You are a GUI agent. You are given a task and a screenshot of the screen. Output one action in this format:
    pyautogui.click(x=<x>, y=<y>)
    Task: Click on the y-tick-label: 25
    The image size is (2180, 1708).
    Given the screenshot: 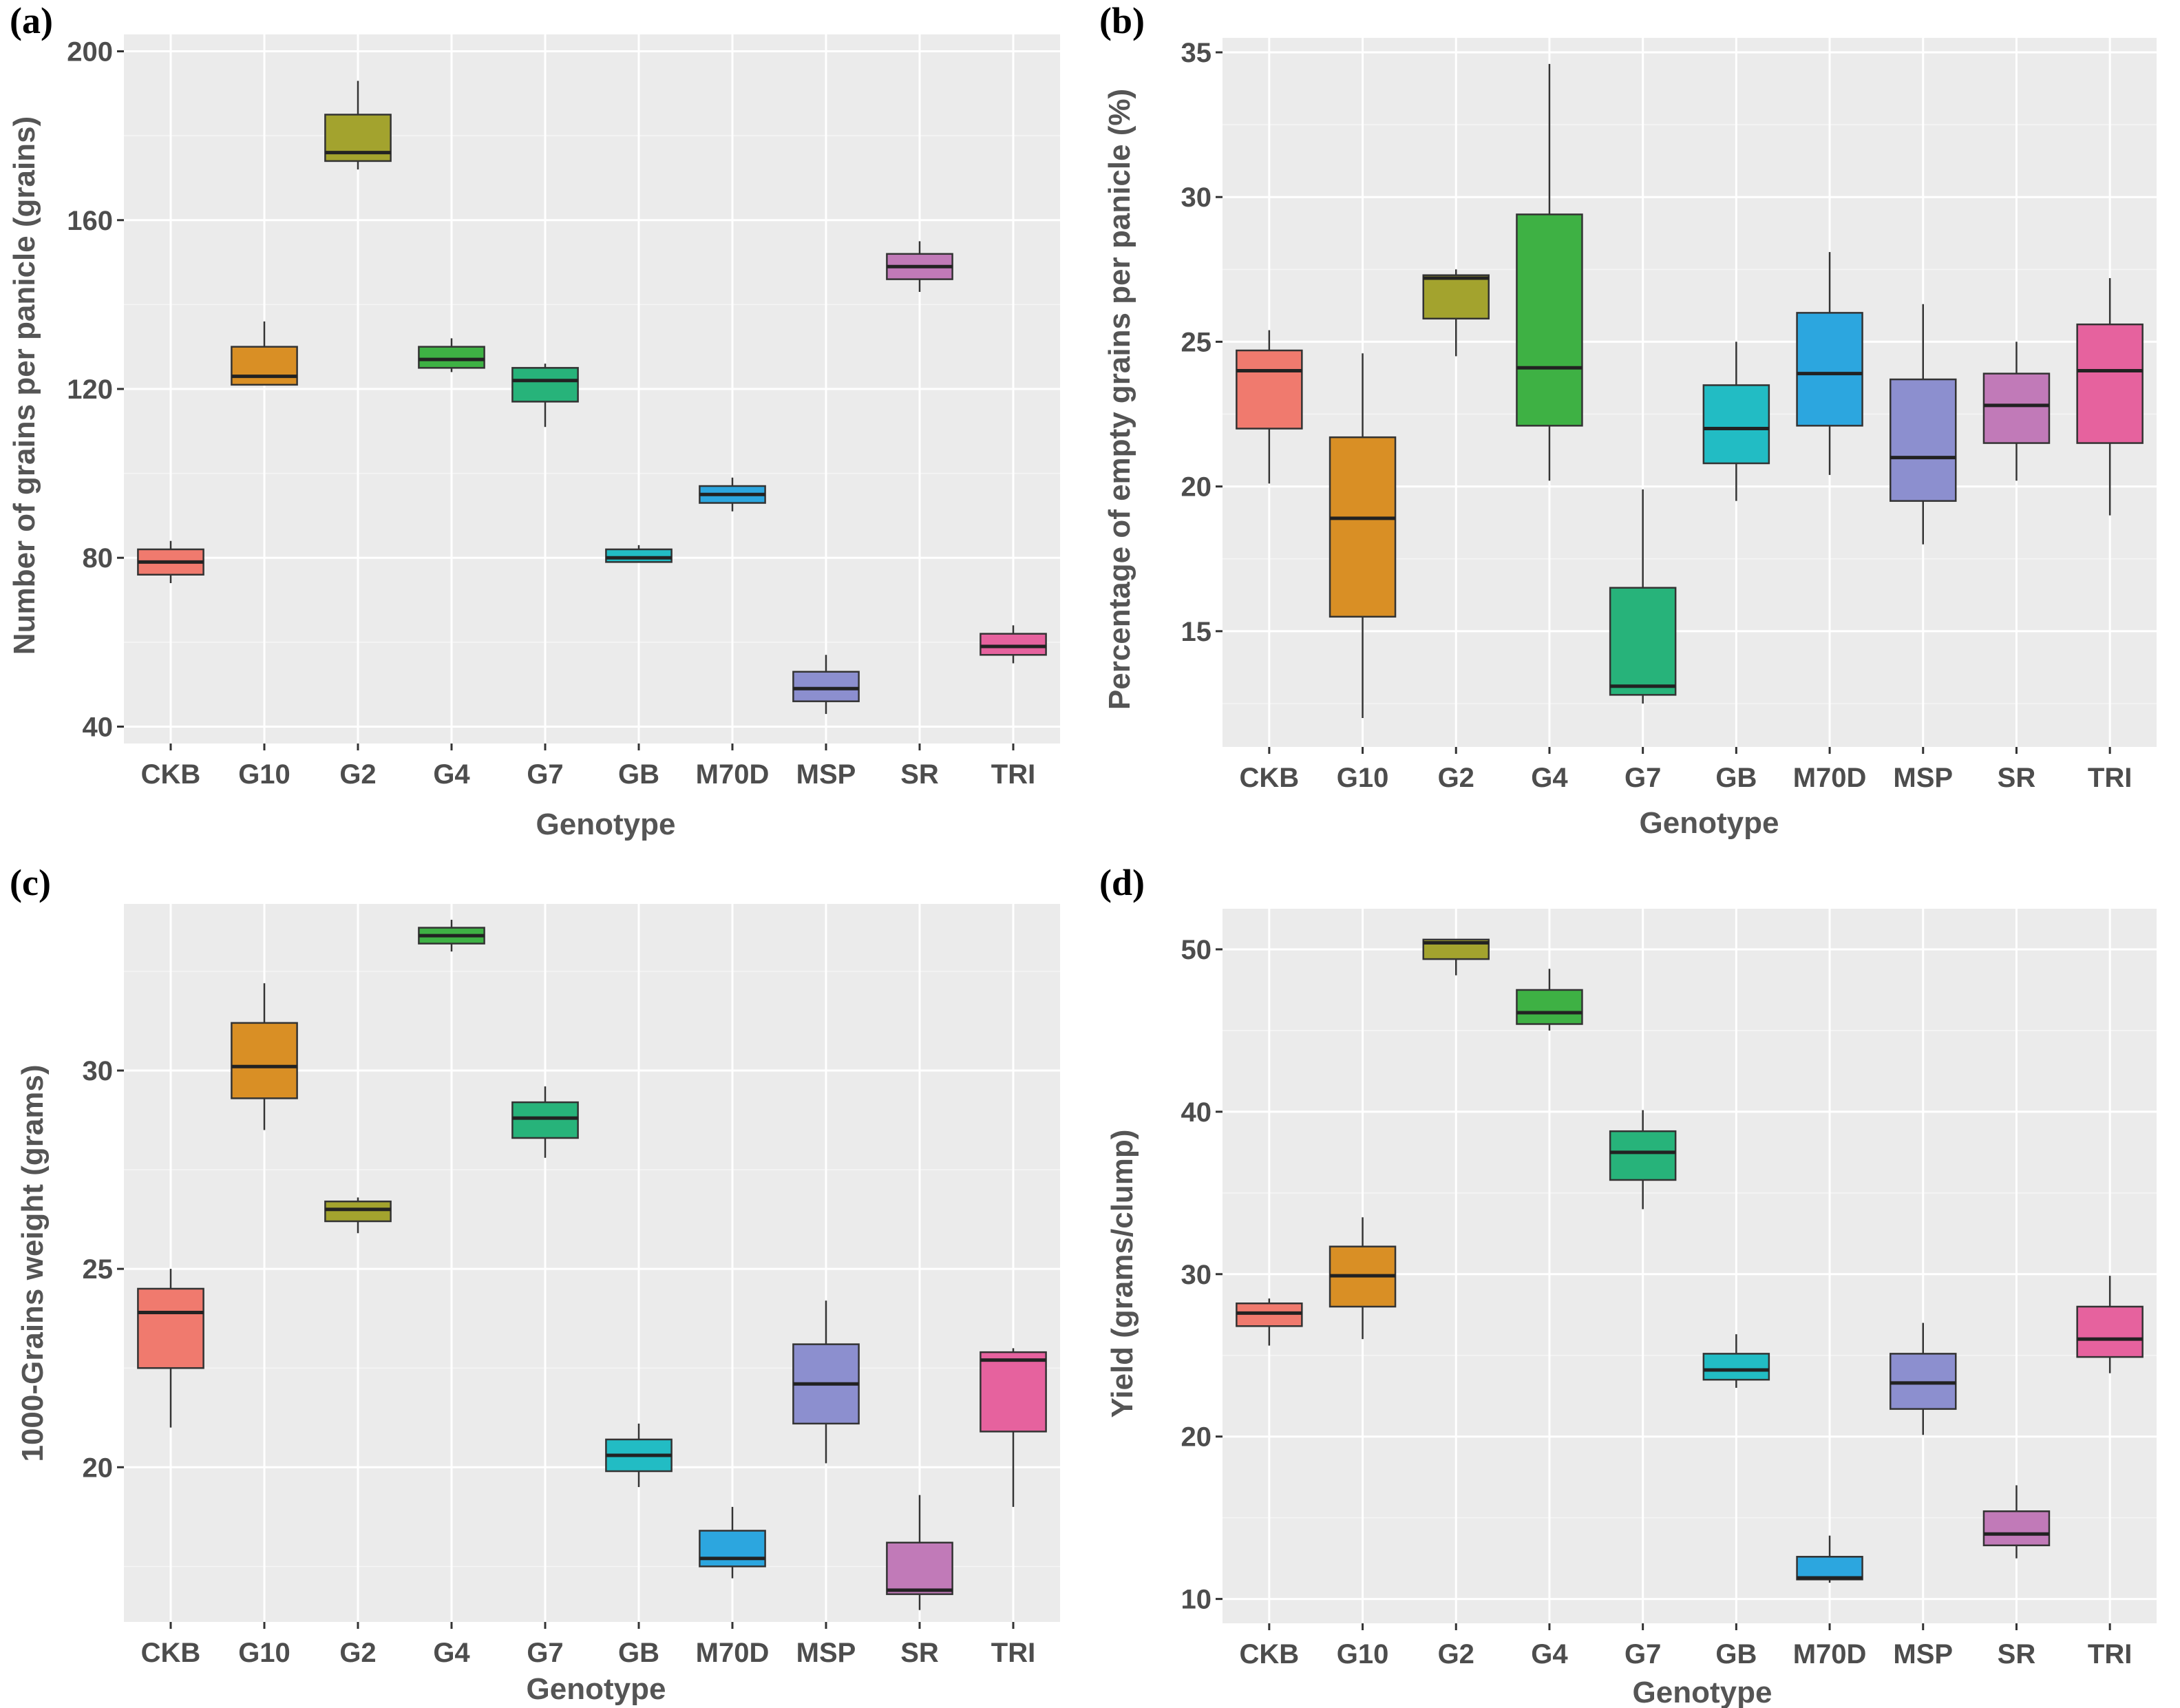 What is the action you would take?
    pyautogui.click(x=1196, y=342)
    